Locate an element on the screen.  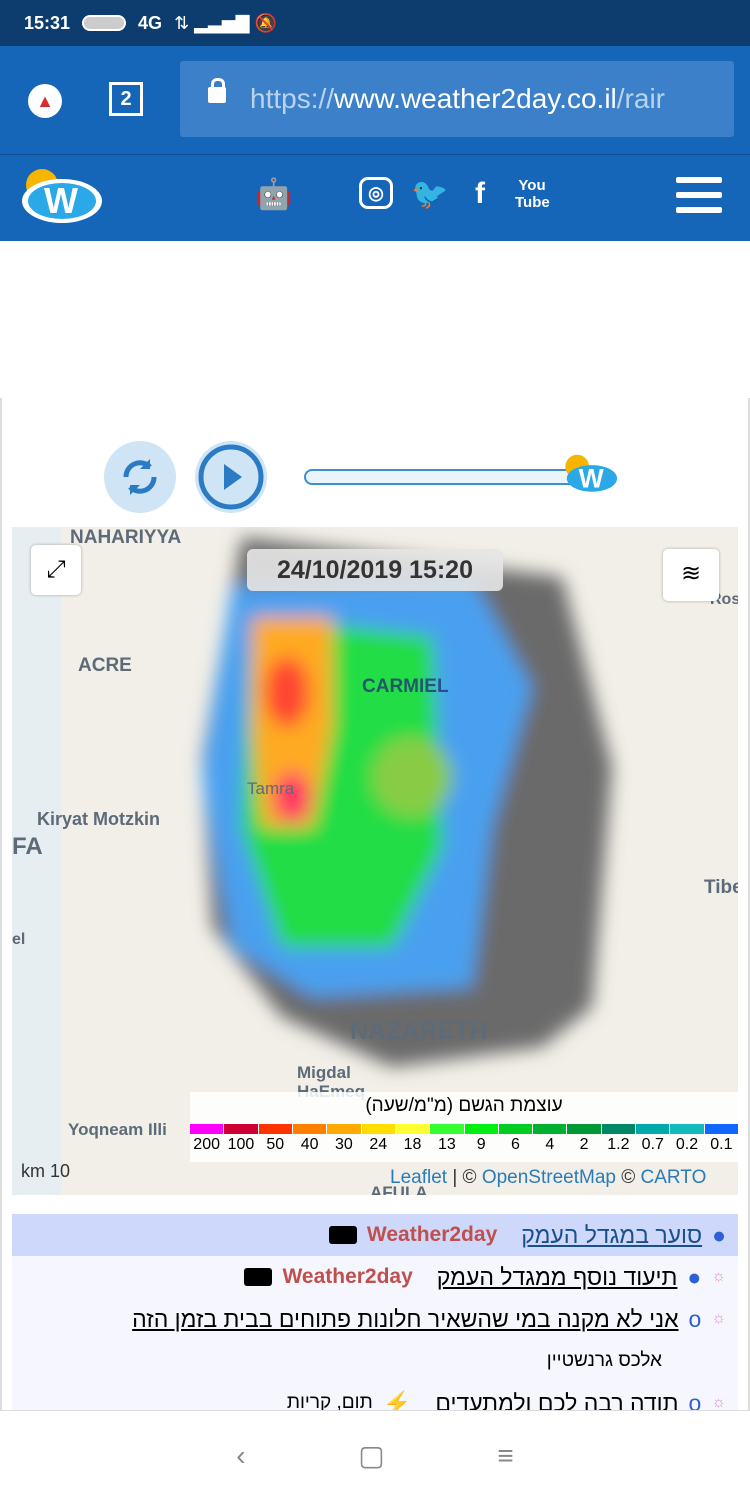
android-icon: 🤖 is located at coordinates (274, 194).